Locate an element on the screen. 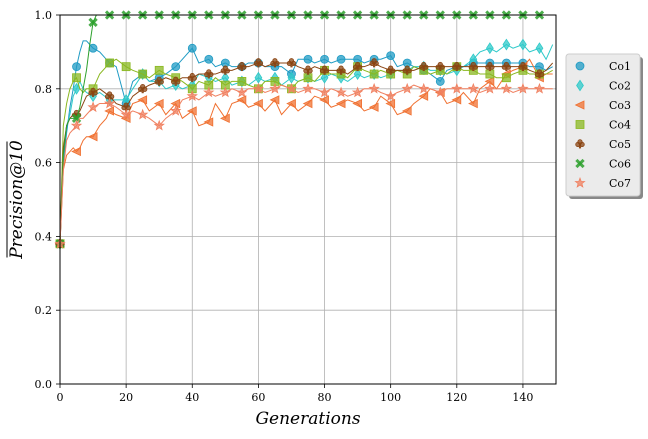 The height and width of the screenshot is (439, 648). x-tick-label: 0 is located at coordinates (60, 397).